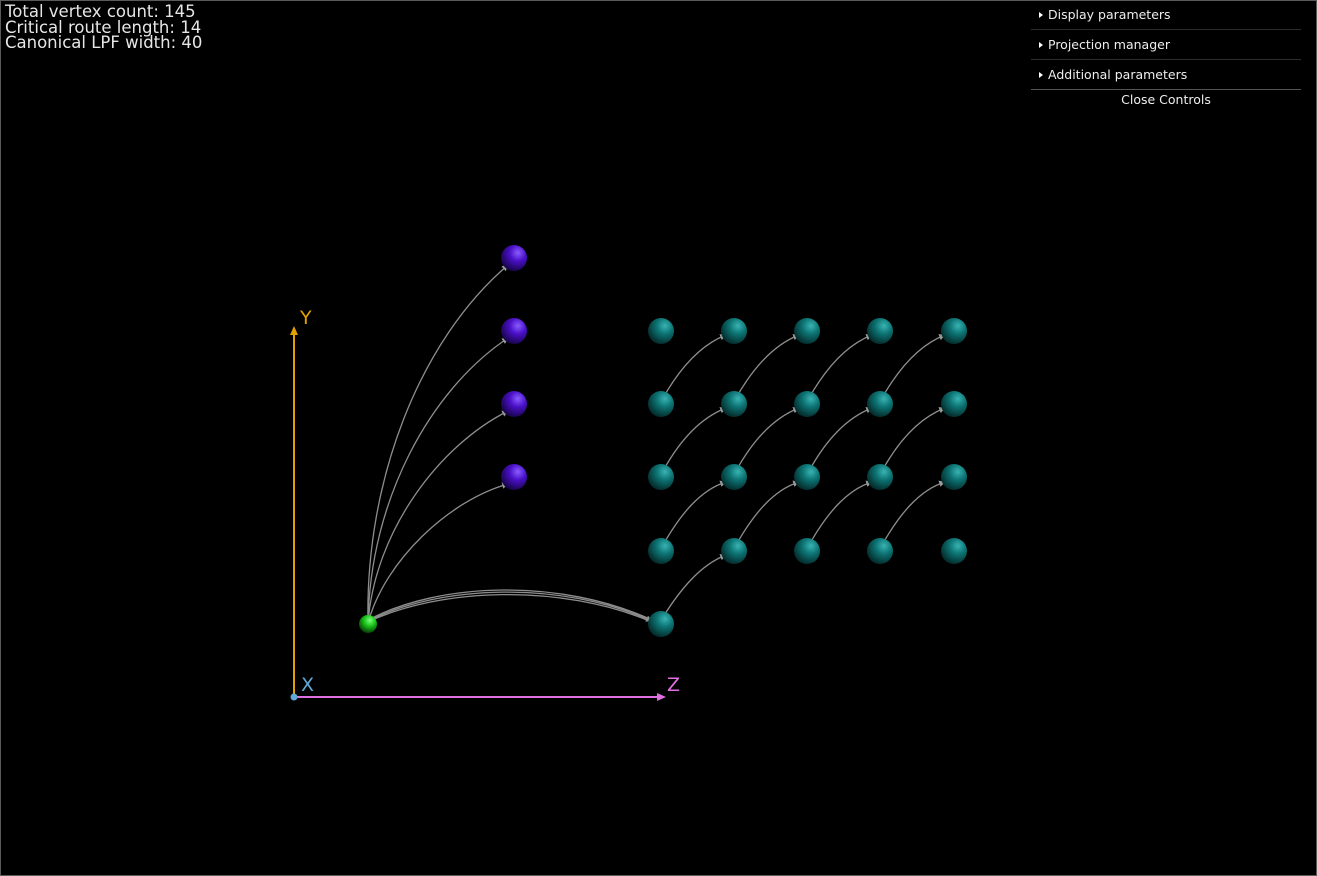 The width and height of the screenshot is (1317, 876). I want to click on source-node, so click(368, 624).